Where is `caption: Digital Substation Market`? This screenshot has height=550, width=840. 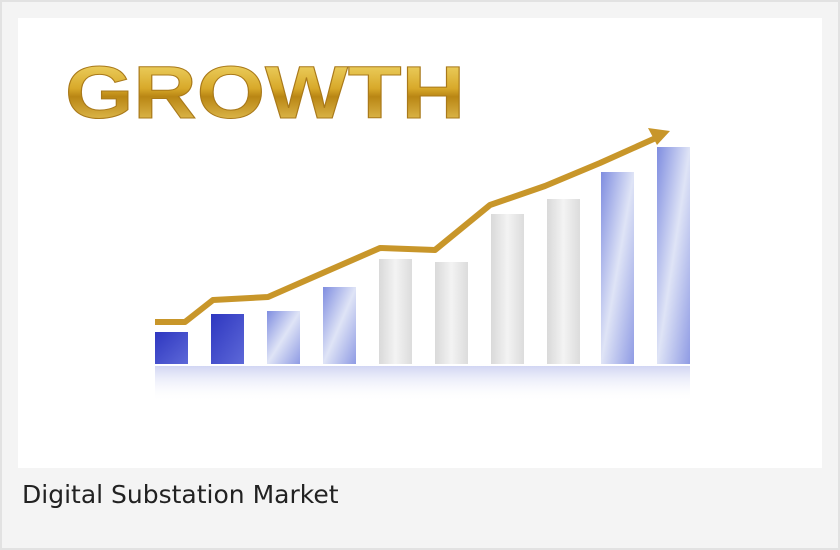 caption: Digital Substation Market is located at coordinates (180, 494).